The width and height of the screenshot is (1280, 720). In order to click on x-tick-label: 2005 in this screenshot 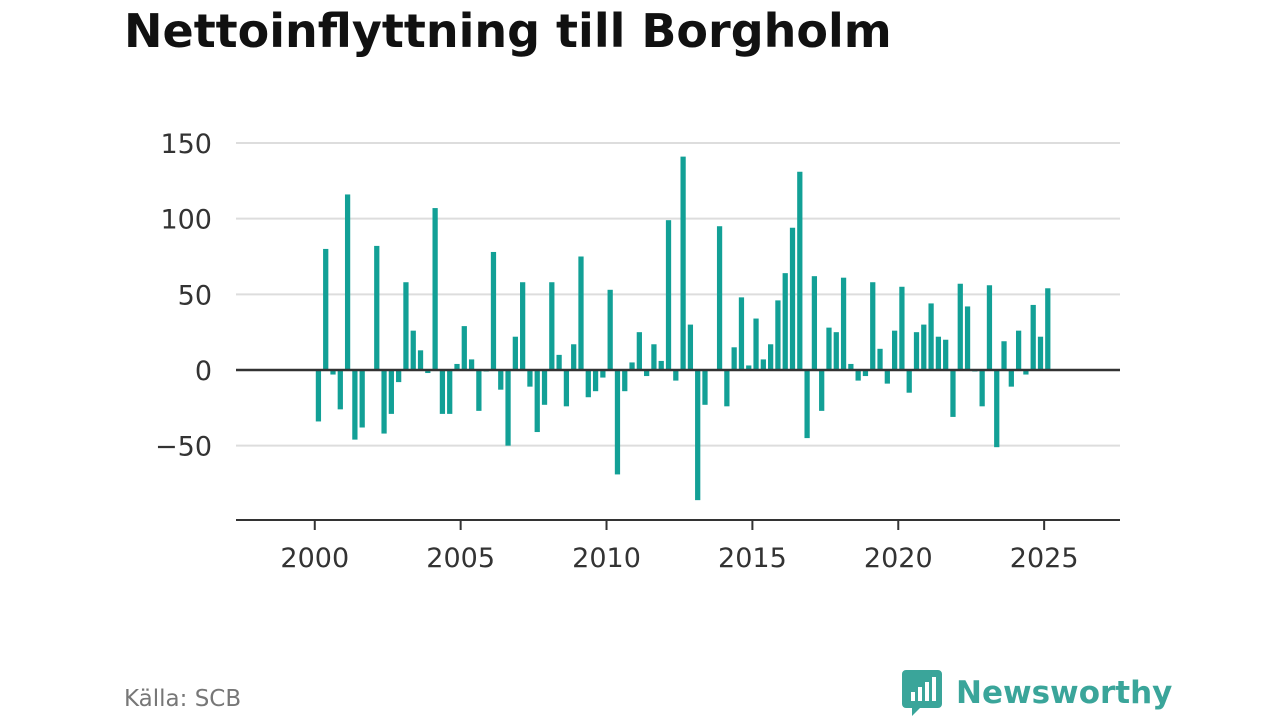, I will do `click(460, 558)`.